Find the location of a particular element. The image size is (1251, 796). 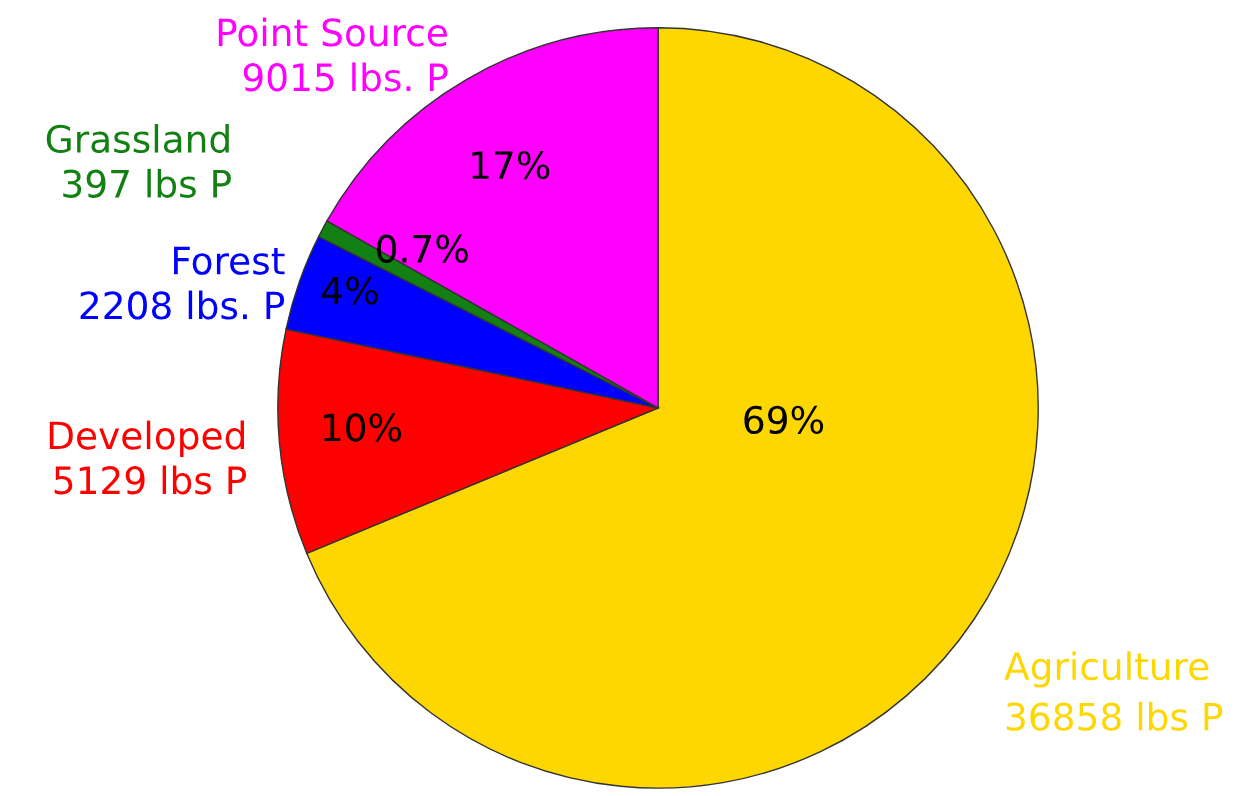

slice-label: Grassland is located at coordinates (137, 139).